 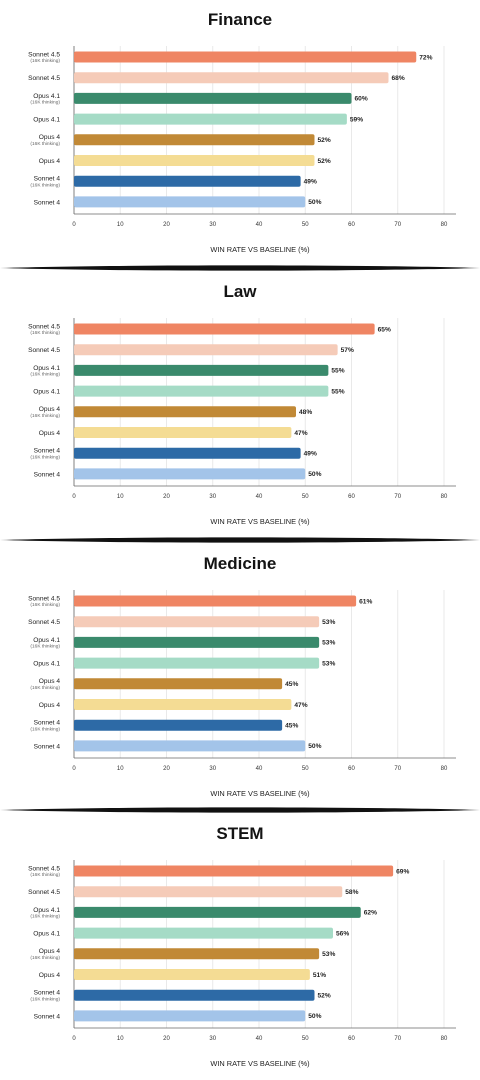 What do you see at coordinates (356, 119) in the screenshot?
I see `bar-value-label: 59%` at bounding box center [356, 119].